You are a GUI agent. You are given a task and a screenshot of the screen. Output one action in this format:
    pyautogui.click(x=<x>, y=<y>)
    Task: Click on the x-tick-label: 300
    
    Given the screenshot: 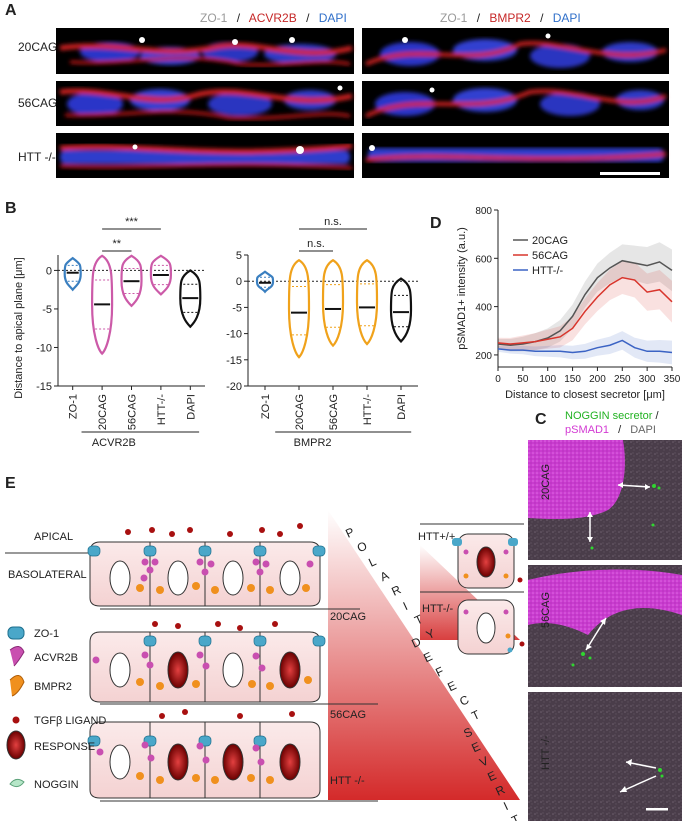 What is the action you would take?
    pyautogui.click(x=647, y=379)
    